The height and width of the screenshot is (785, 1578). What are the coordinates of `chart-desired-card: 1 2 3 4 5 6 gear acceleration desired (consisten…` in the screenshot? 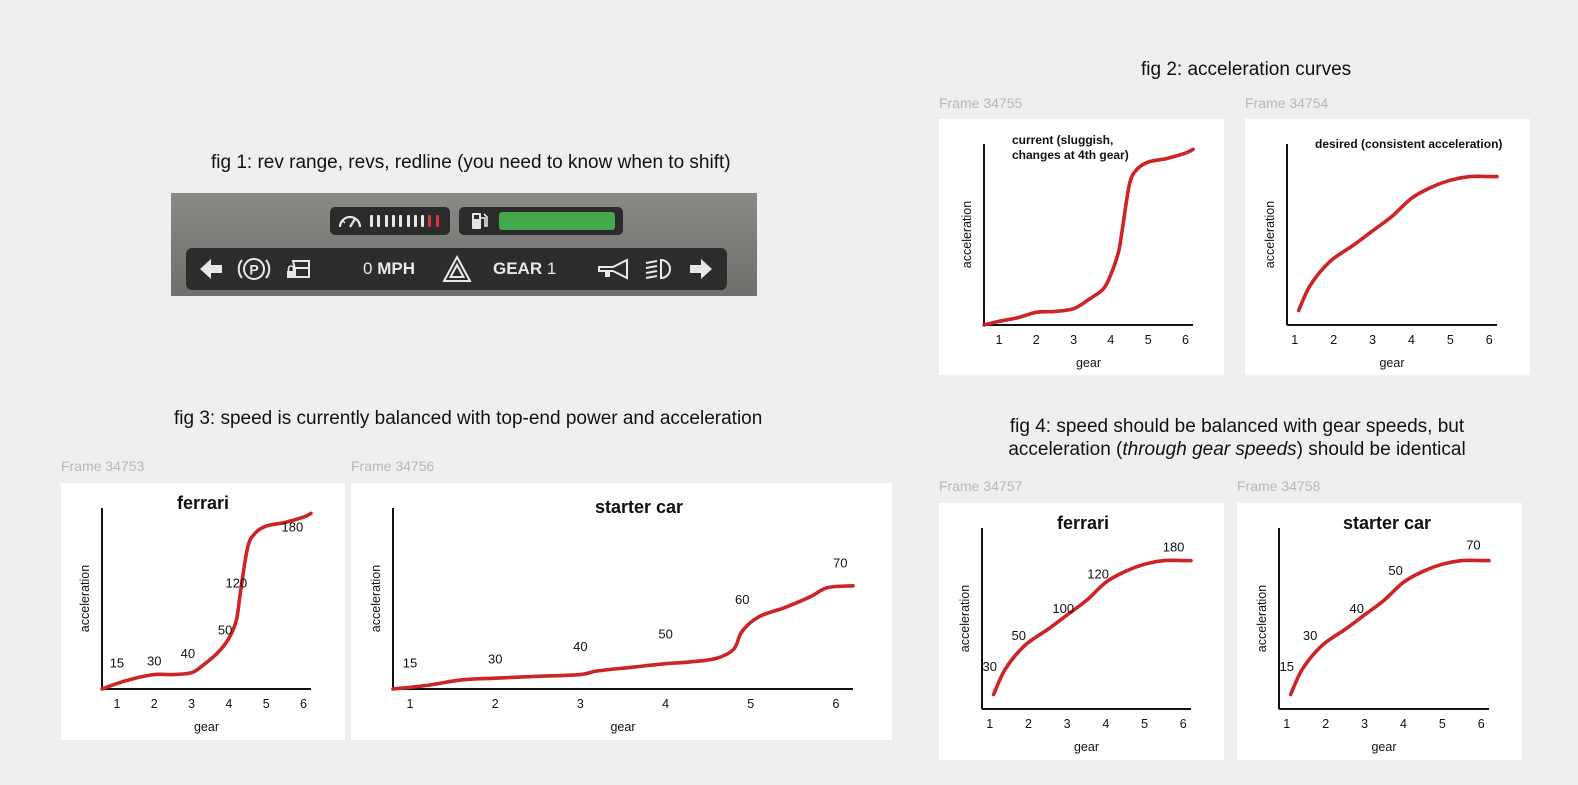 It's located at (1387, 247).